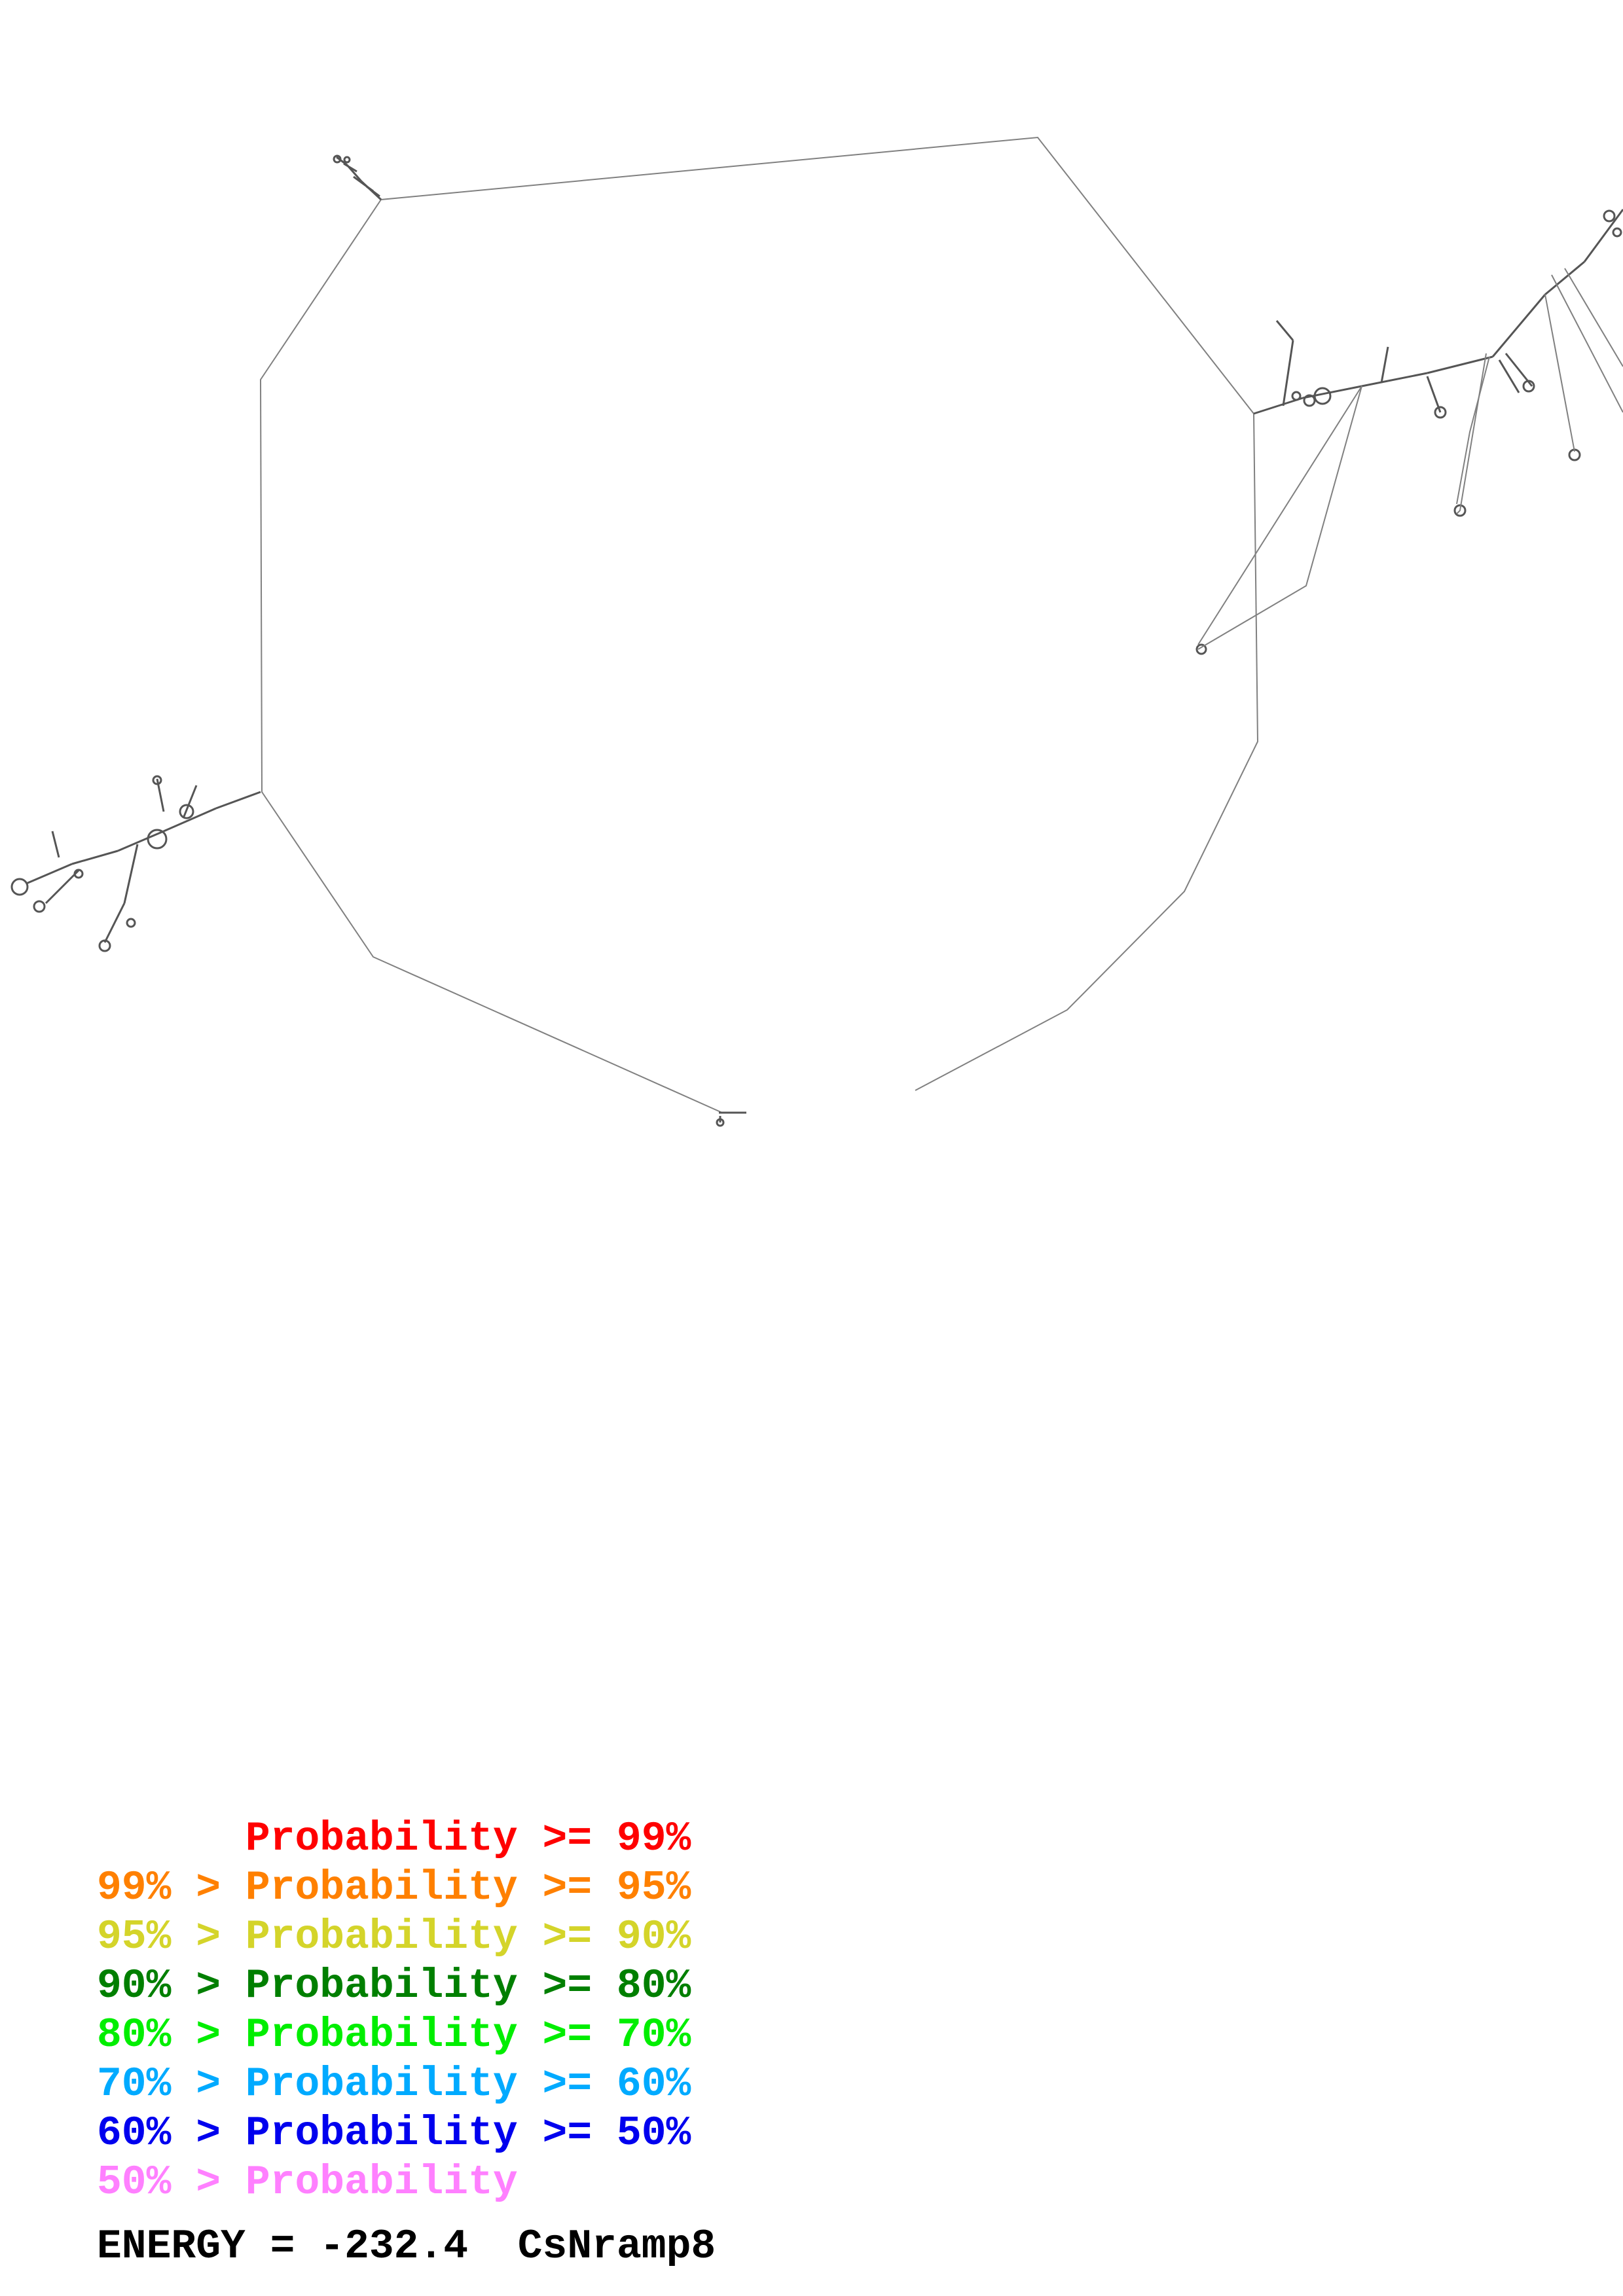  What do you see at coordinates (394, 2084) in the screenshot?
I see `legend-row: 70% > Probability >= 60%` at bounding box center [394, 2084].